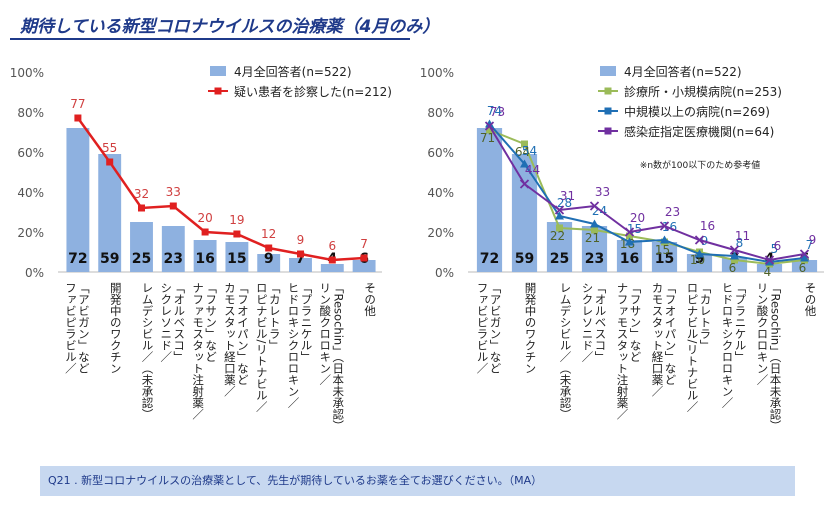 This screenshot has width=840, height=506. Describe the element at coordinates (364, 244) in the screenshot. I see `line-value-label-0-0-9: 7` at that location.